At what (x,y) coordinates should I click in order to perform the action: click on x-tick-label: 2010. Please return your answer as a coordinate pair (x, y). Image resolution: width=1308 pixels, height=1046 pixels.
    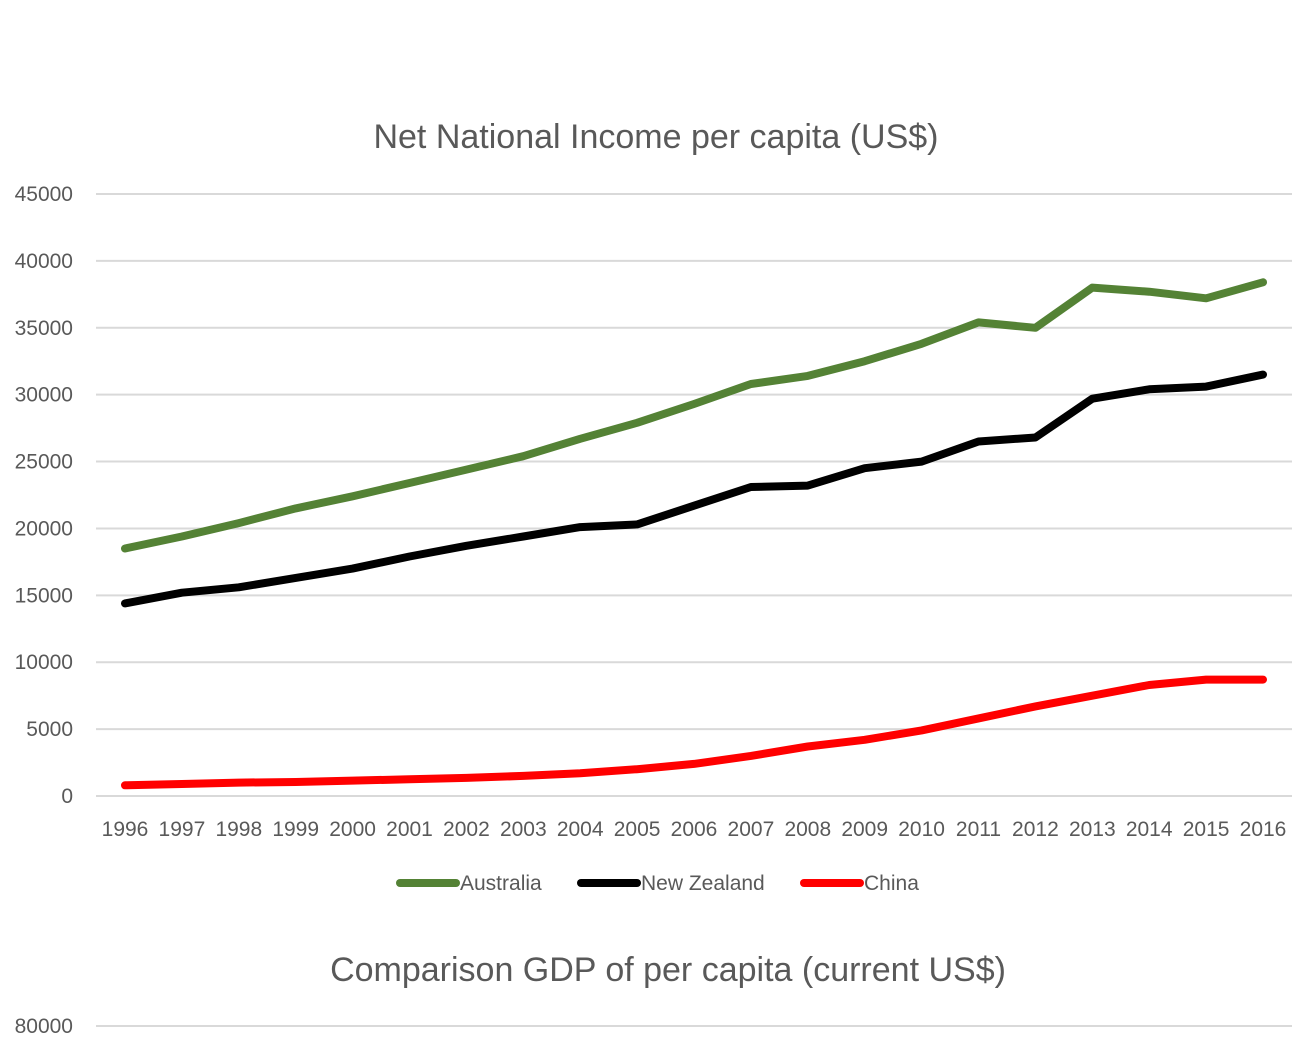
    Looking at the image, I should click on (921, 829).